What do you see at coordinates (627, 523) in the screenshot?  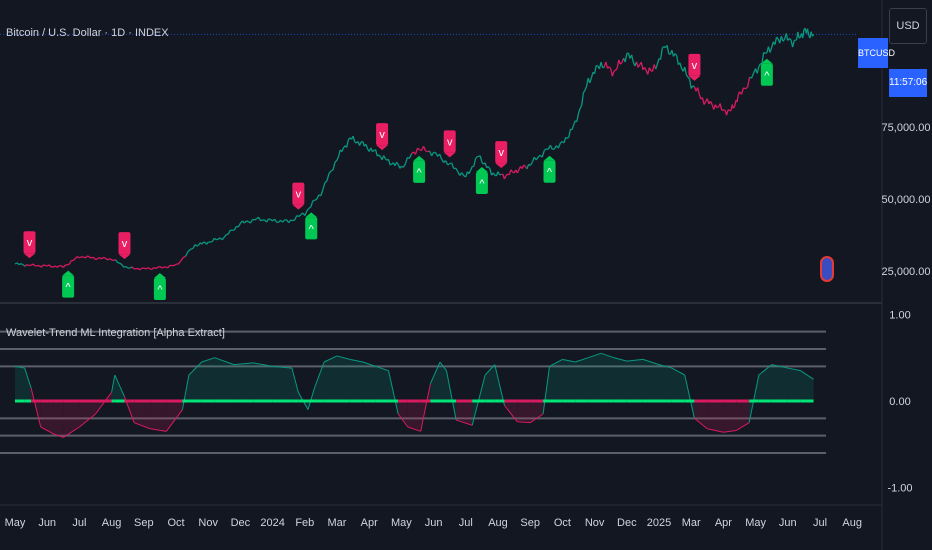 I see `time-tick-label: Dec` at bounding box center [627, 523].